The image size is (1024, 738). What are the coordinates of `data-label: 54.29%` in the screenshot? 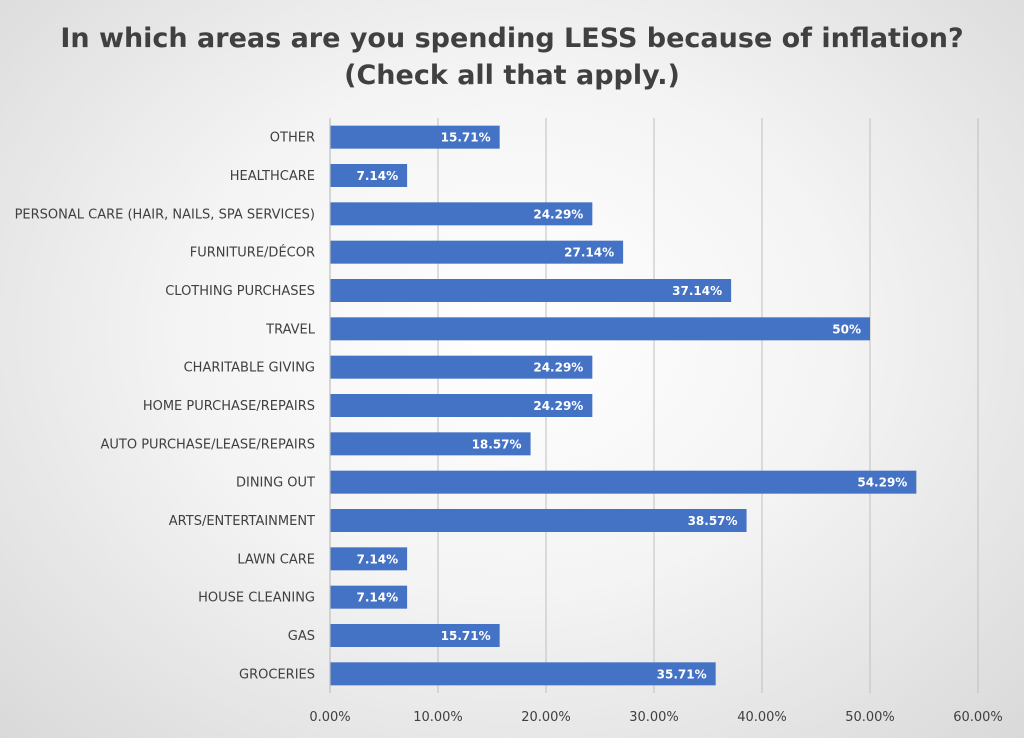 It's located at (882, 483).